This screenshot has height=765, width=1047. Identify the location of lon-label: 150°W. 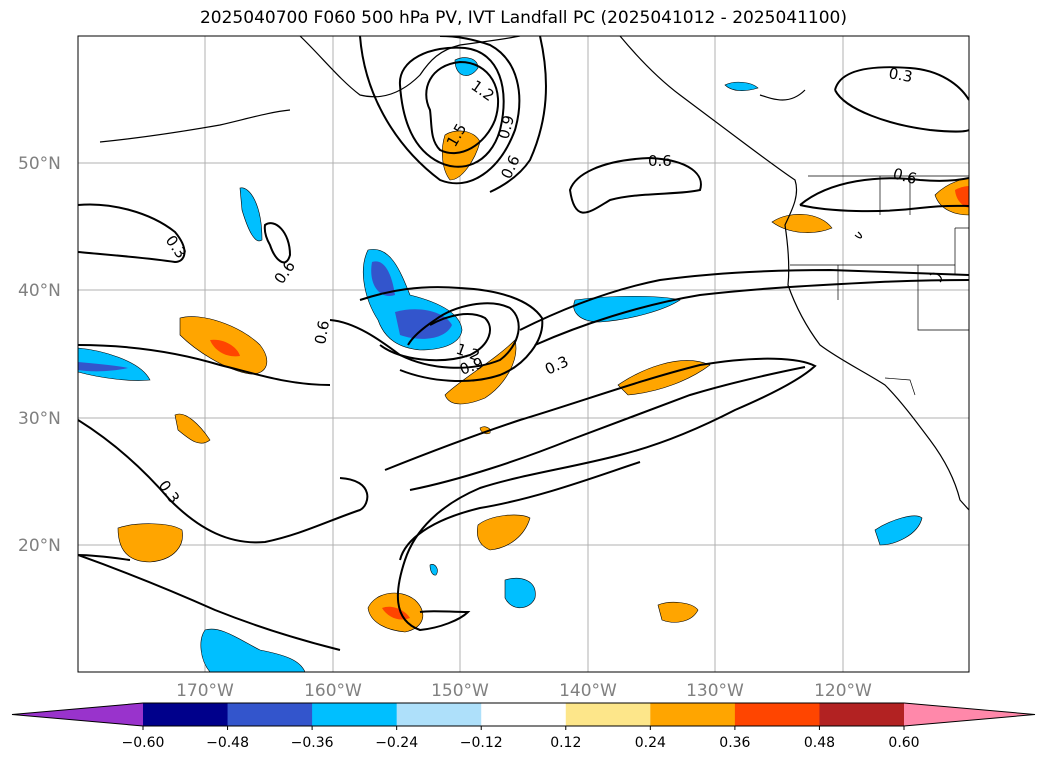
(460, 691).